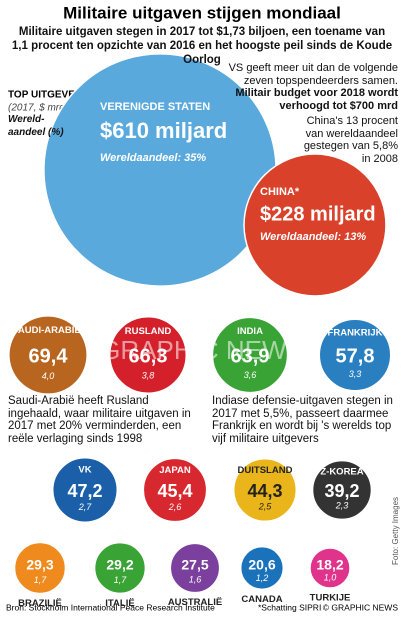  I want to click on value-label: 57,8, so click(355, 356).